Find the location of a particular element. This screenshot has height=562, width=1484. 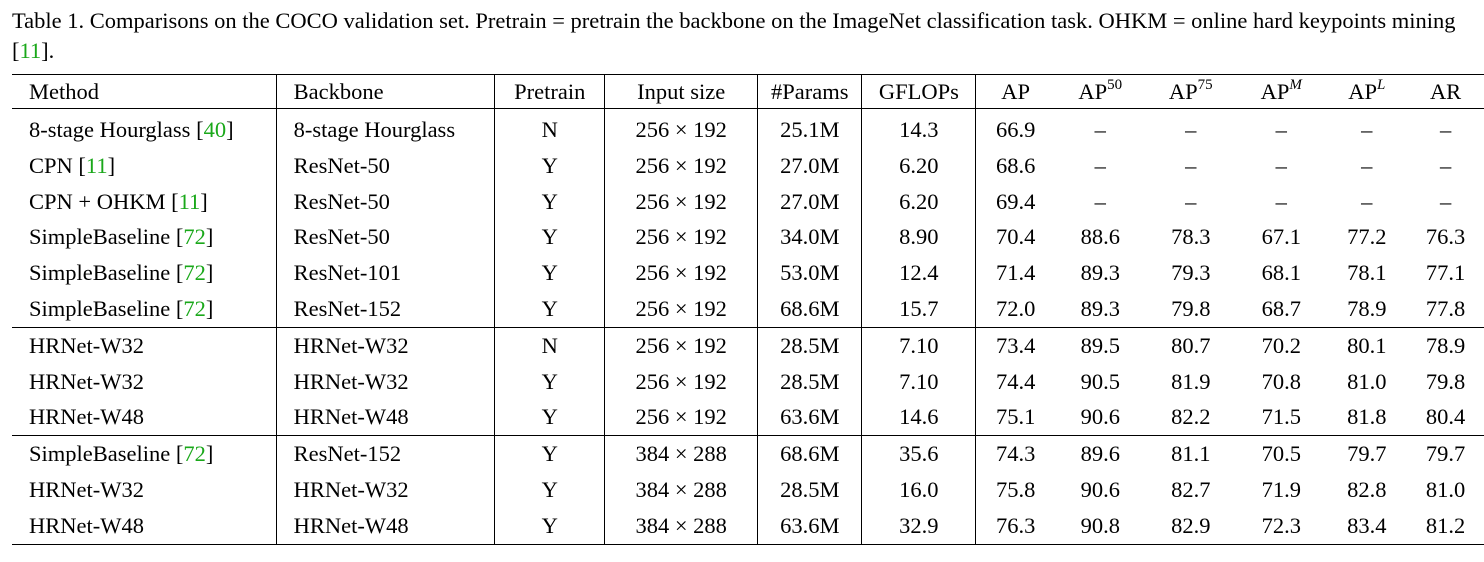

cell-apm: 68.1 is located at coordinates (1281, 273).